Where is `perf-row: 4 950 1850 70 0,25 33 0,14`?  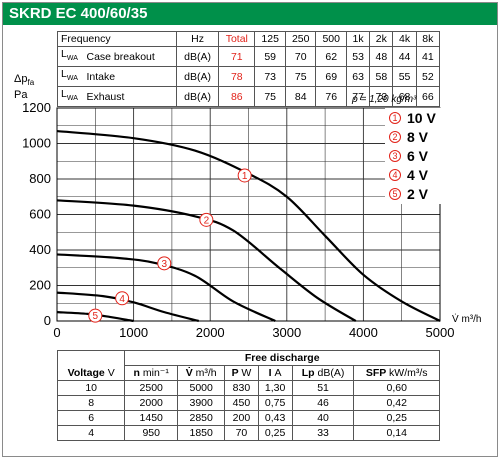
perf-row: 4 950 1850 70 0,25 33 0,14 is located at coordinates (248, 433).